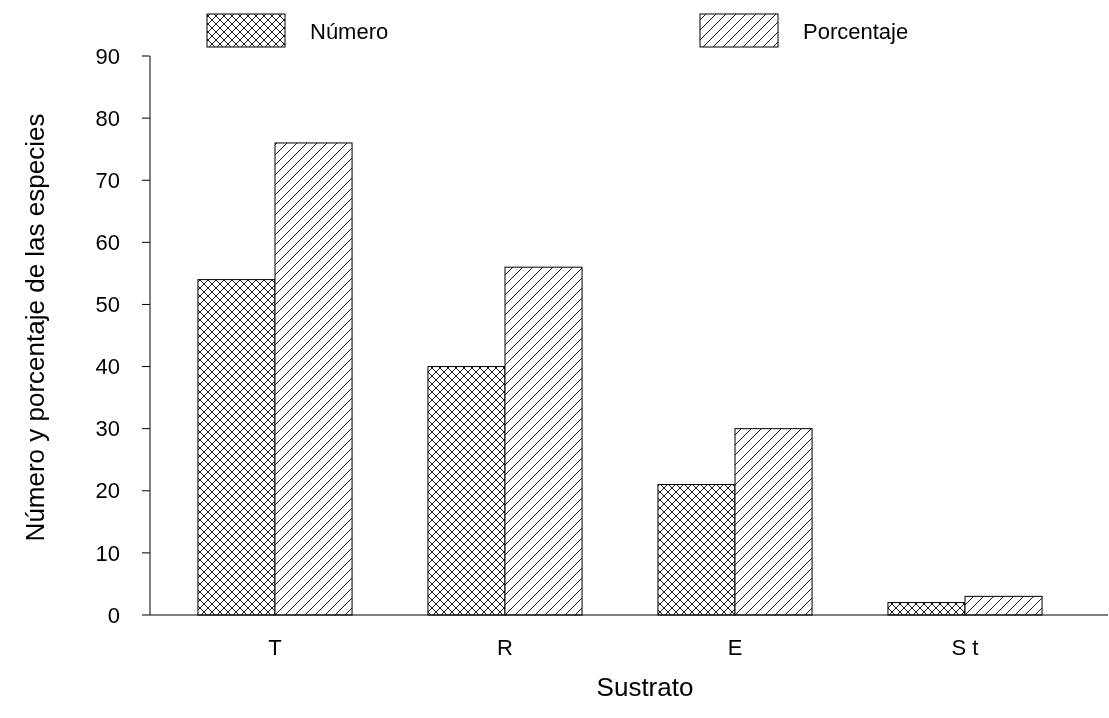 This screenshot has width=1109, height=718. Describe the element at coordinates (856, 31) in the screenshot. I see `legend-label: Porcentaje` at that location.